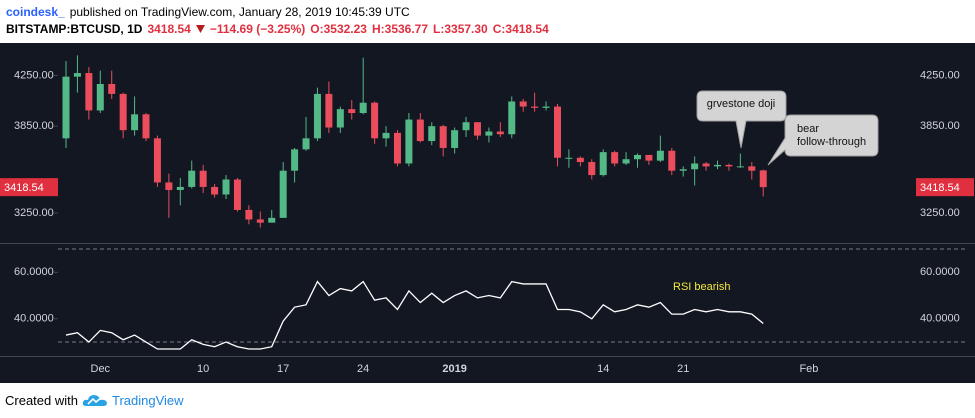  What do you see at coordinates (603, 369) in the screenshot?
I see `x-tick-label: 14` at bounding box center [603, 369].